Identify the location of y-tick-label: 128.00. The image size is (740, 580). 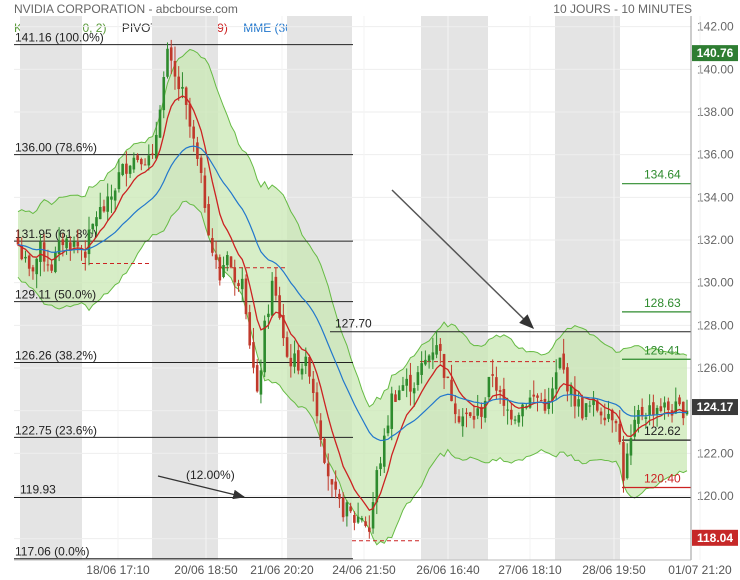
(715, 325).